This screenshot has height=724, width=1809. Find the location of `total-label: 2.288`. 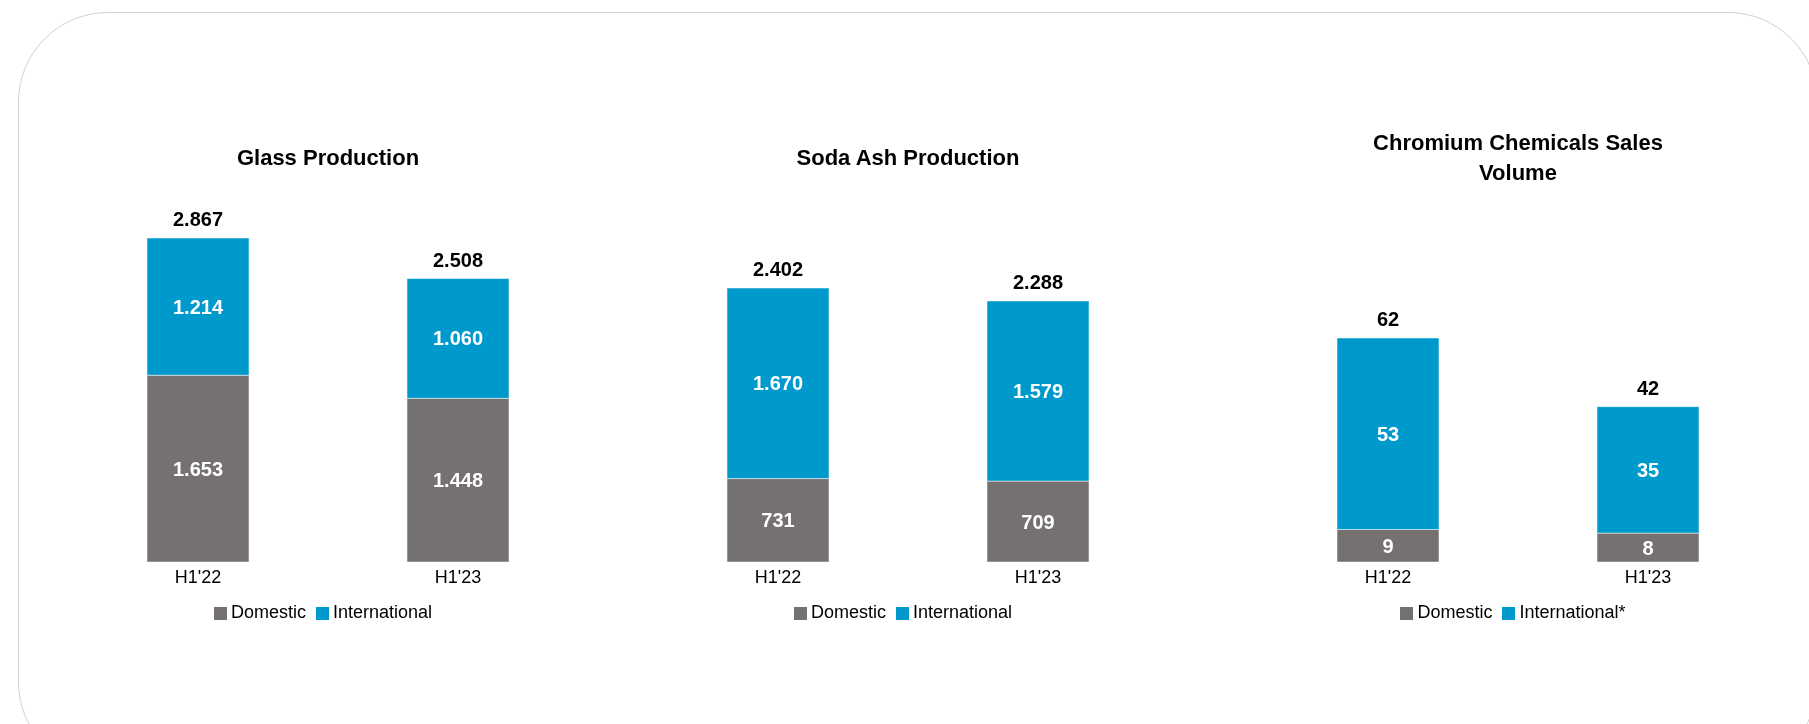

total-label: 2.288 is located at coordinates (1038, 281).